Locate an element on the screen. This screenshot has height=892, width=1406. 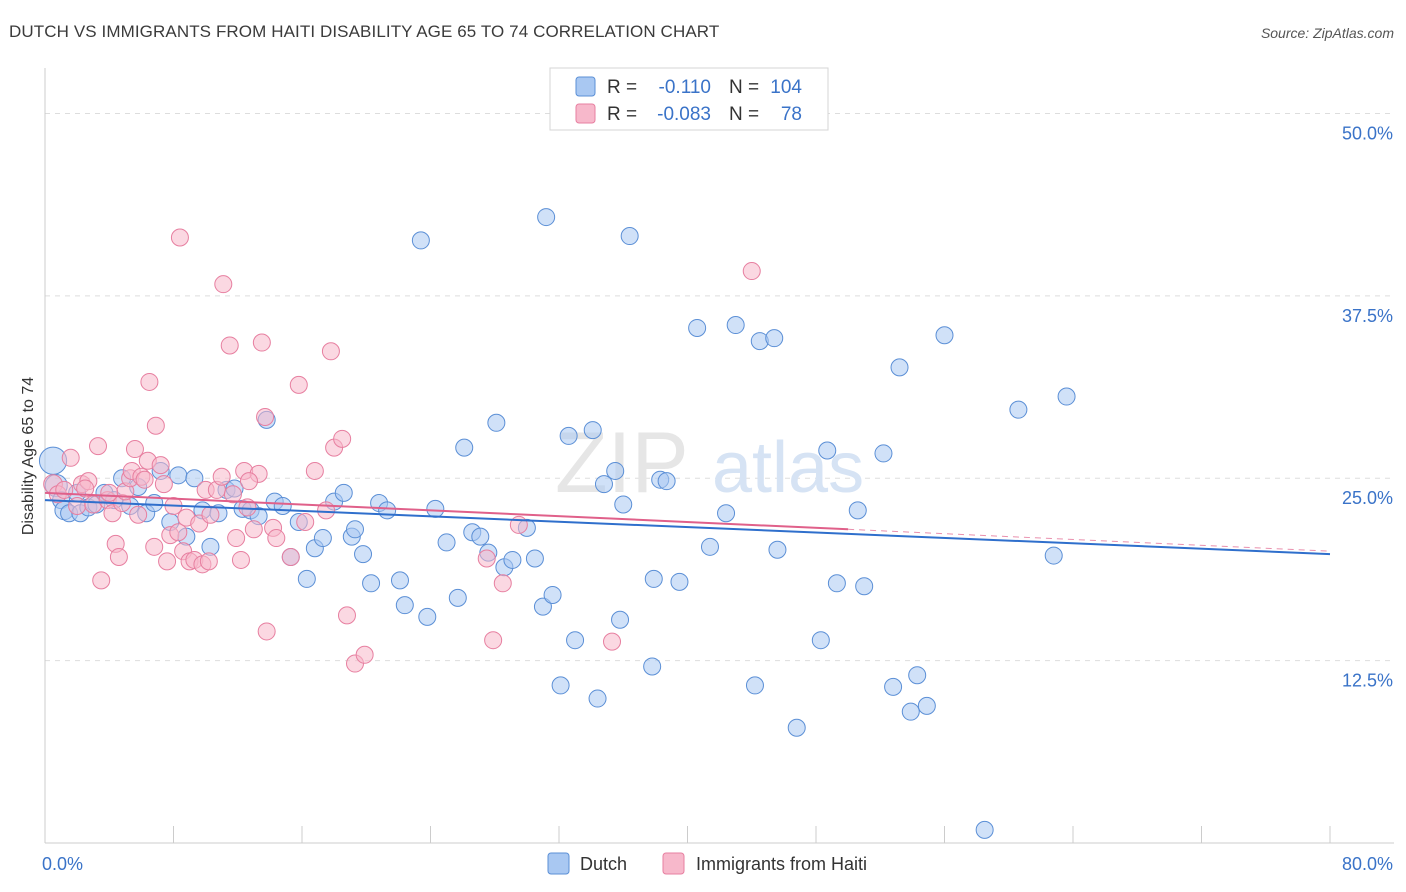
legend-r-value-dutch: -0.110 is located at coordinates (685, 87).